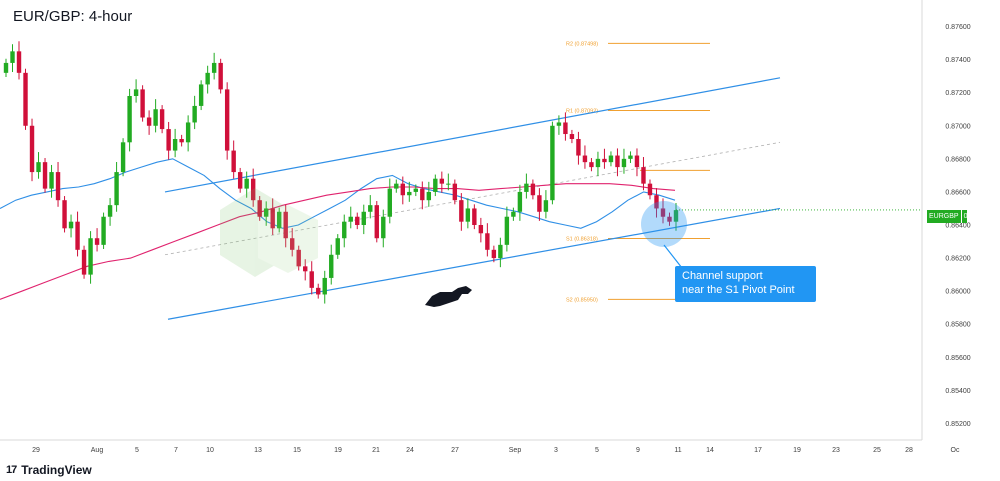 The image size is (1000, 481). I want to click on callout-pointer, so click(673, 256).